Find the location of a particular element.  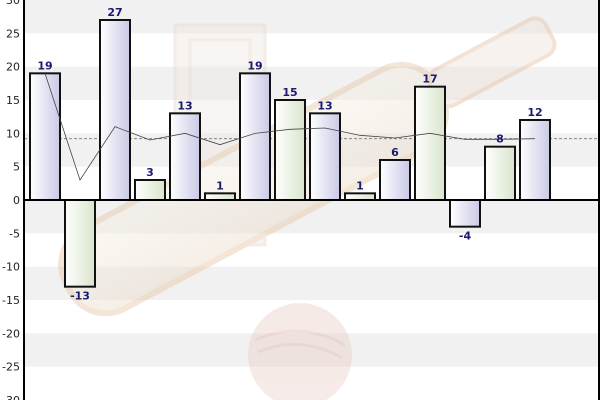

data-label: 15 is located at coordinates (289, 92).